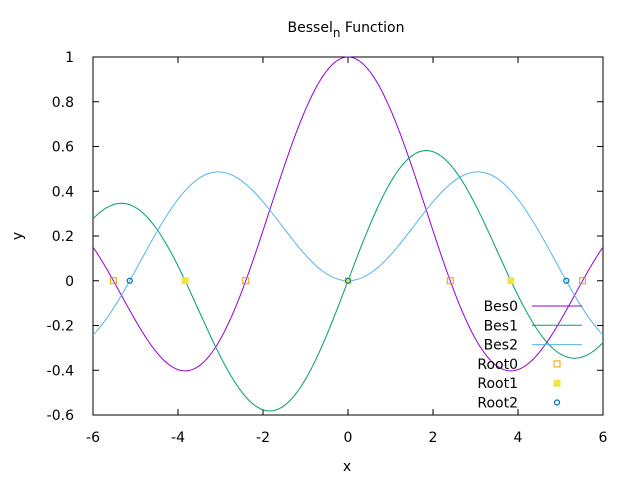 Image resolution: width=640 pixels, height=480 pixels. What do you see at coordinates (497, 404) in the screenshot?
I see `legend-label: Root2` at bounding box center [497, 404].